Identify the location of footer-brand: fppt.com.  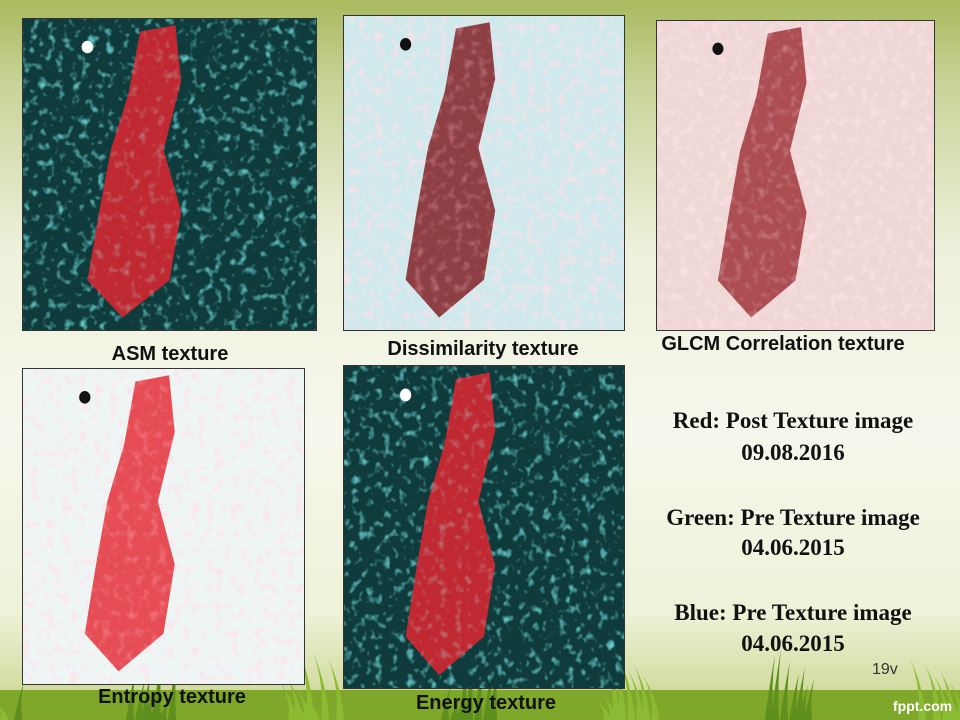
(923, 706).